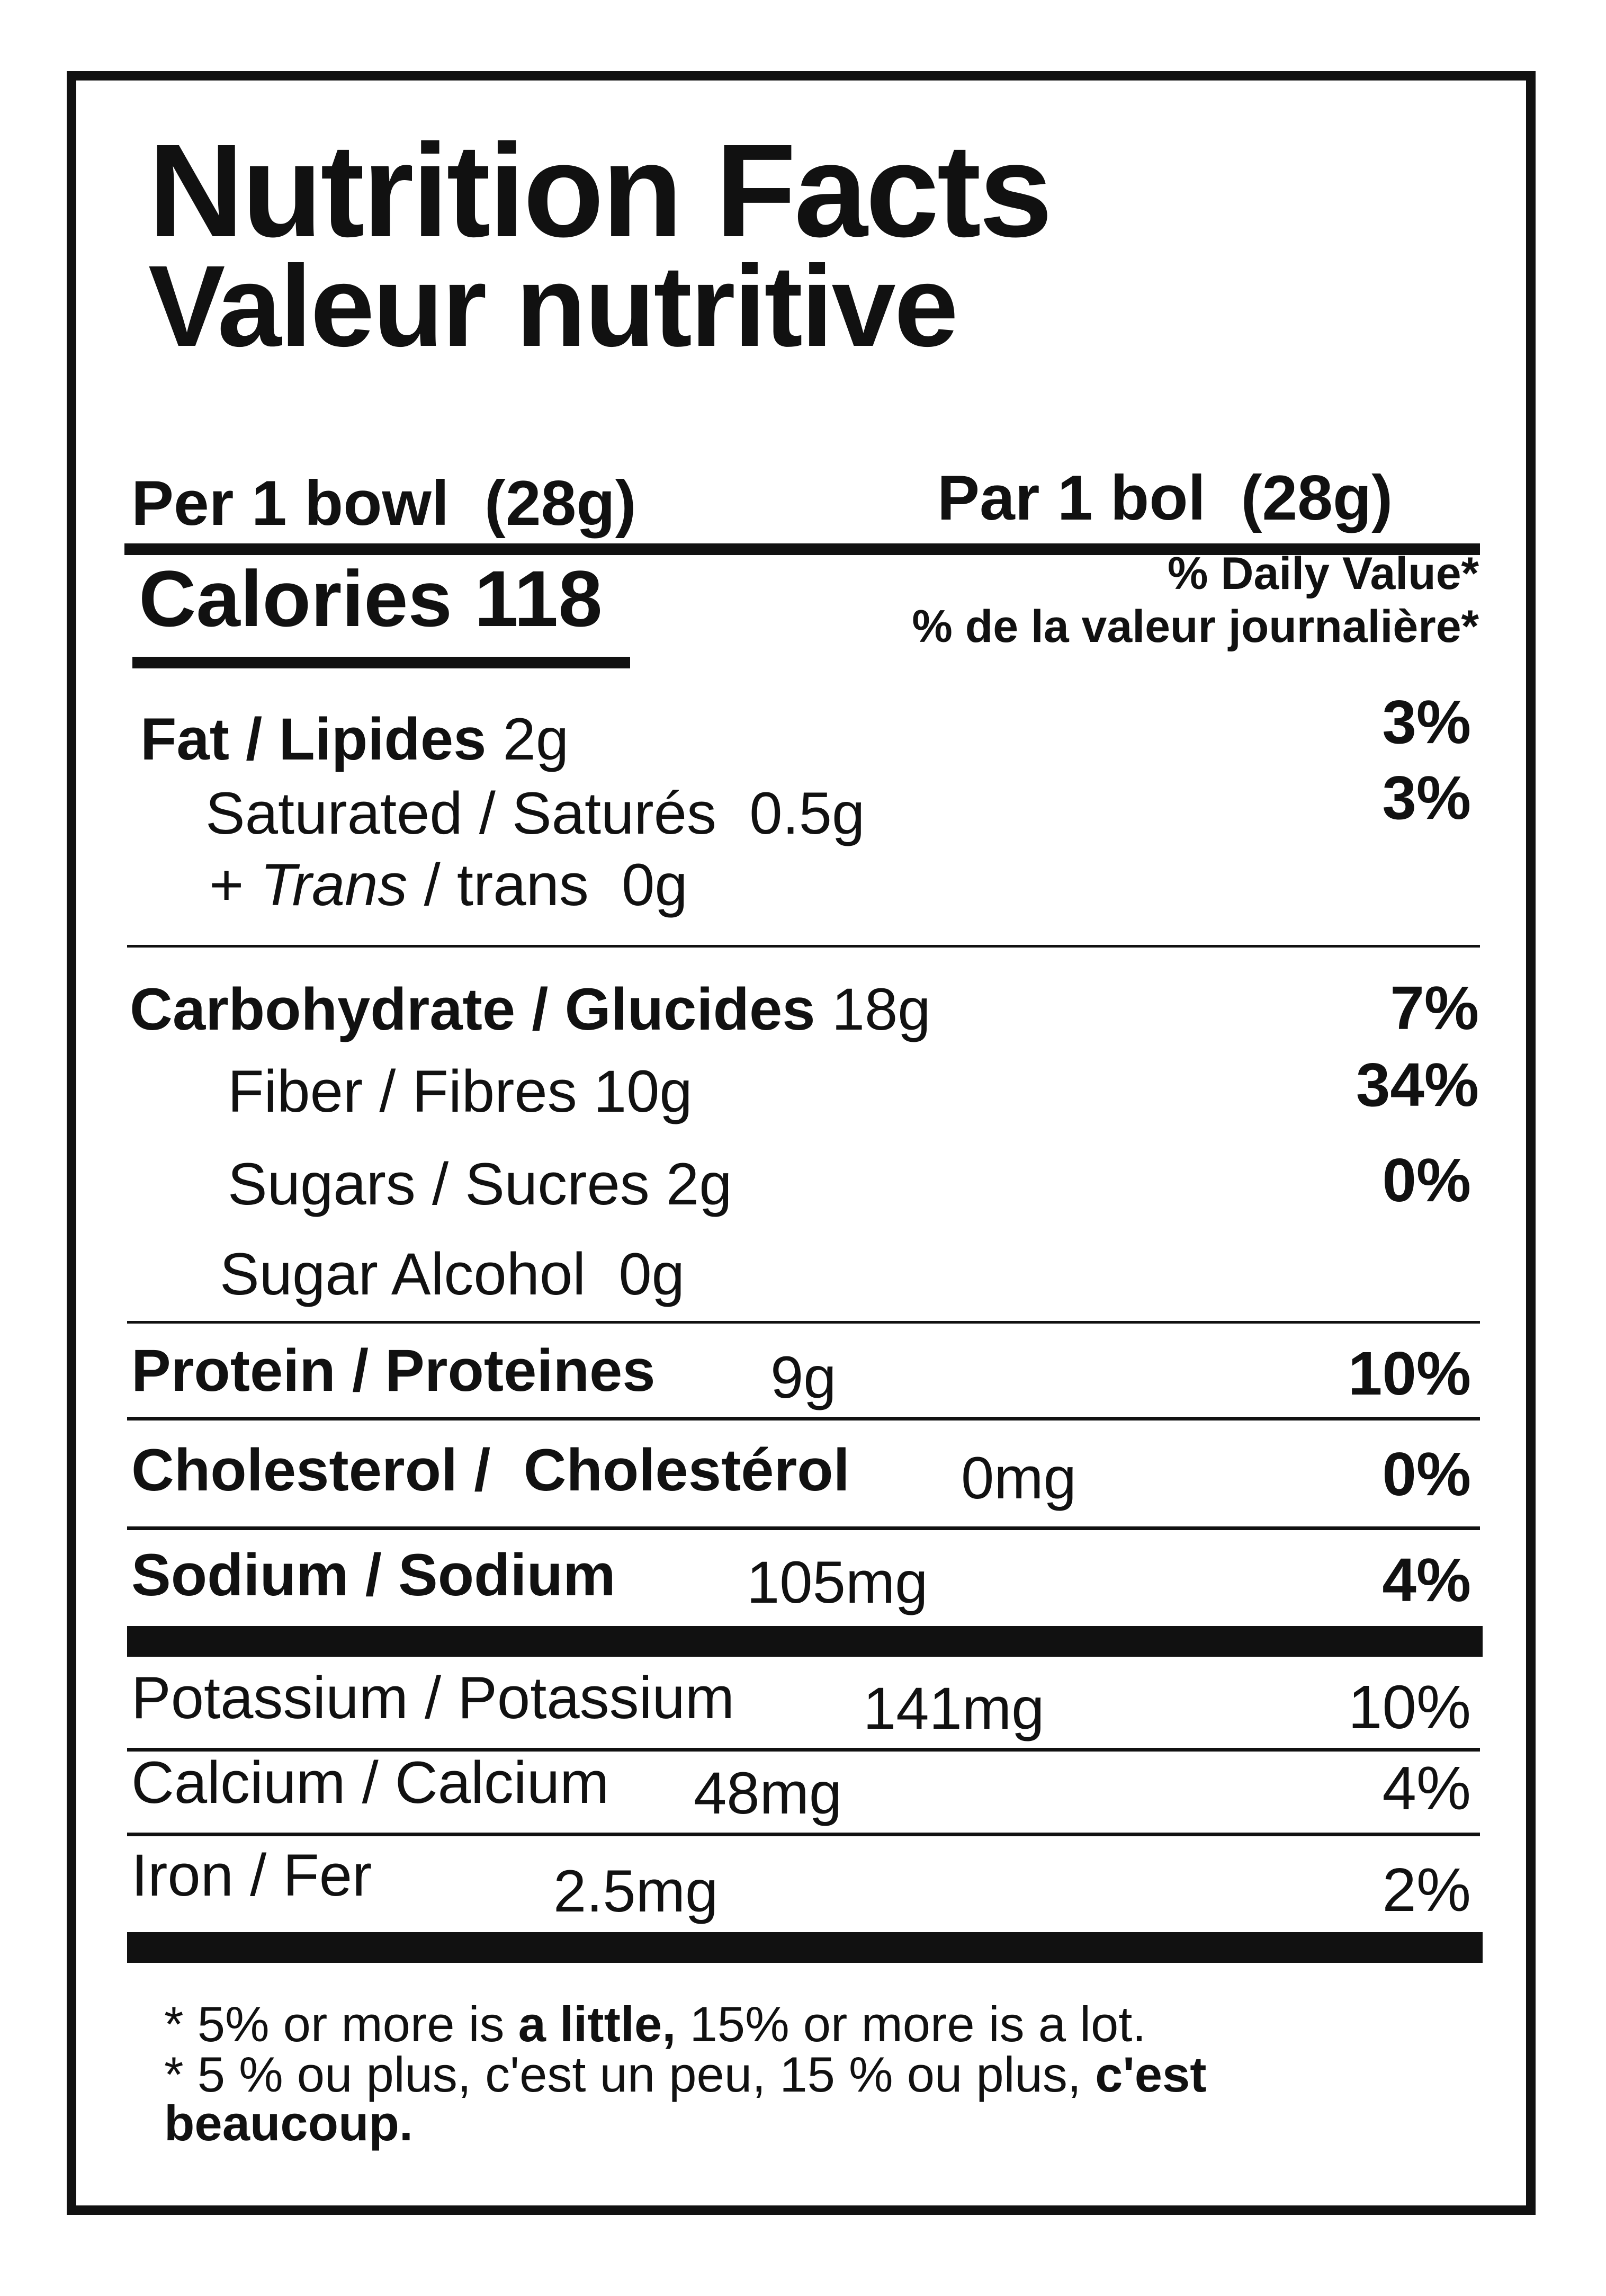 This screenshot has width=1606, height=2296. I want to click on protein-amount: 9g, so click(803, 1377).